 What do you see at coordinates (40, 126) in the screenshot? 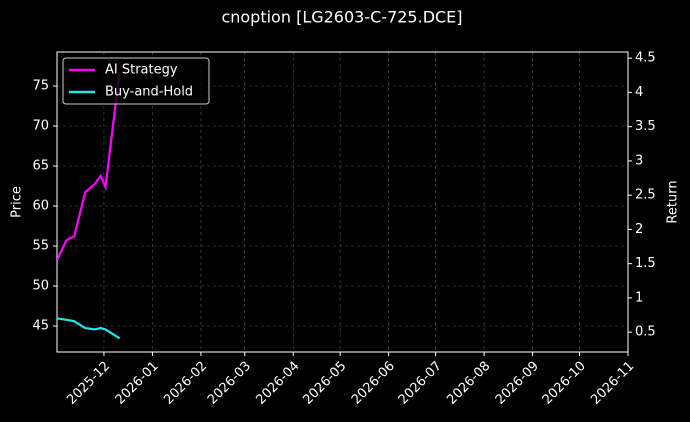
I see `y-tick-label: 70` at bounding box center [40, 126].